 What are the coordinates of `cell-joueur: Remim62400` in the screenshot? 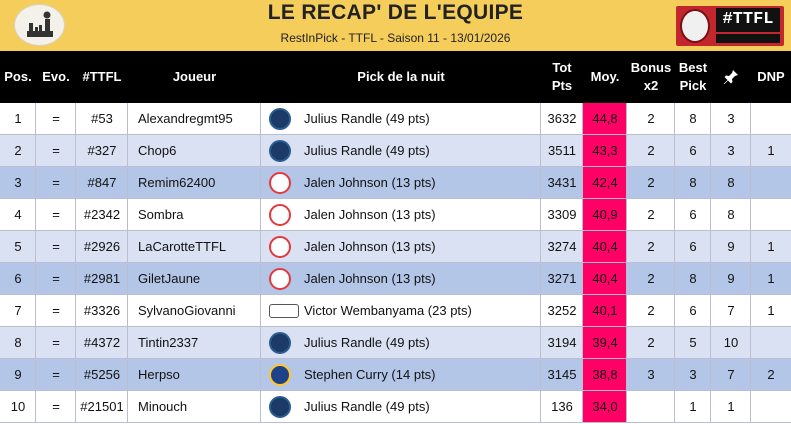 It's located at (177, 182).